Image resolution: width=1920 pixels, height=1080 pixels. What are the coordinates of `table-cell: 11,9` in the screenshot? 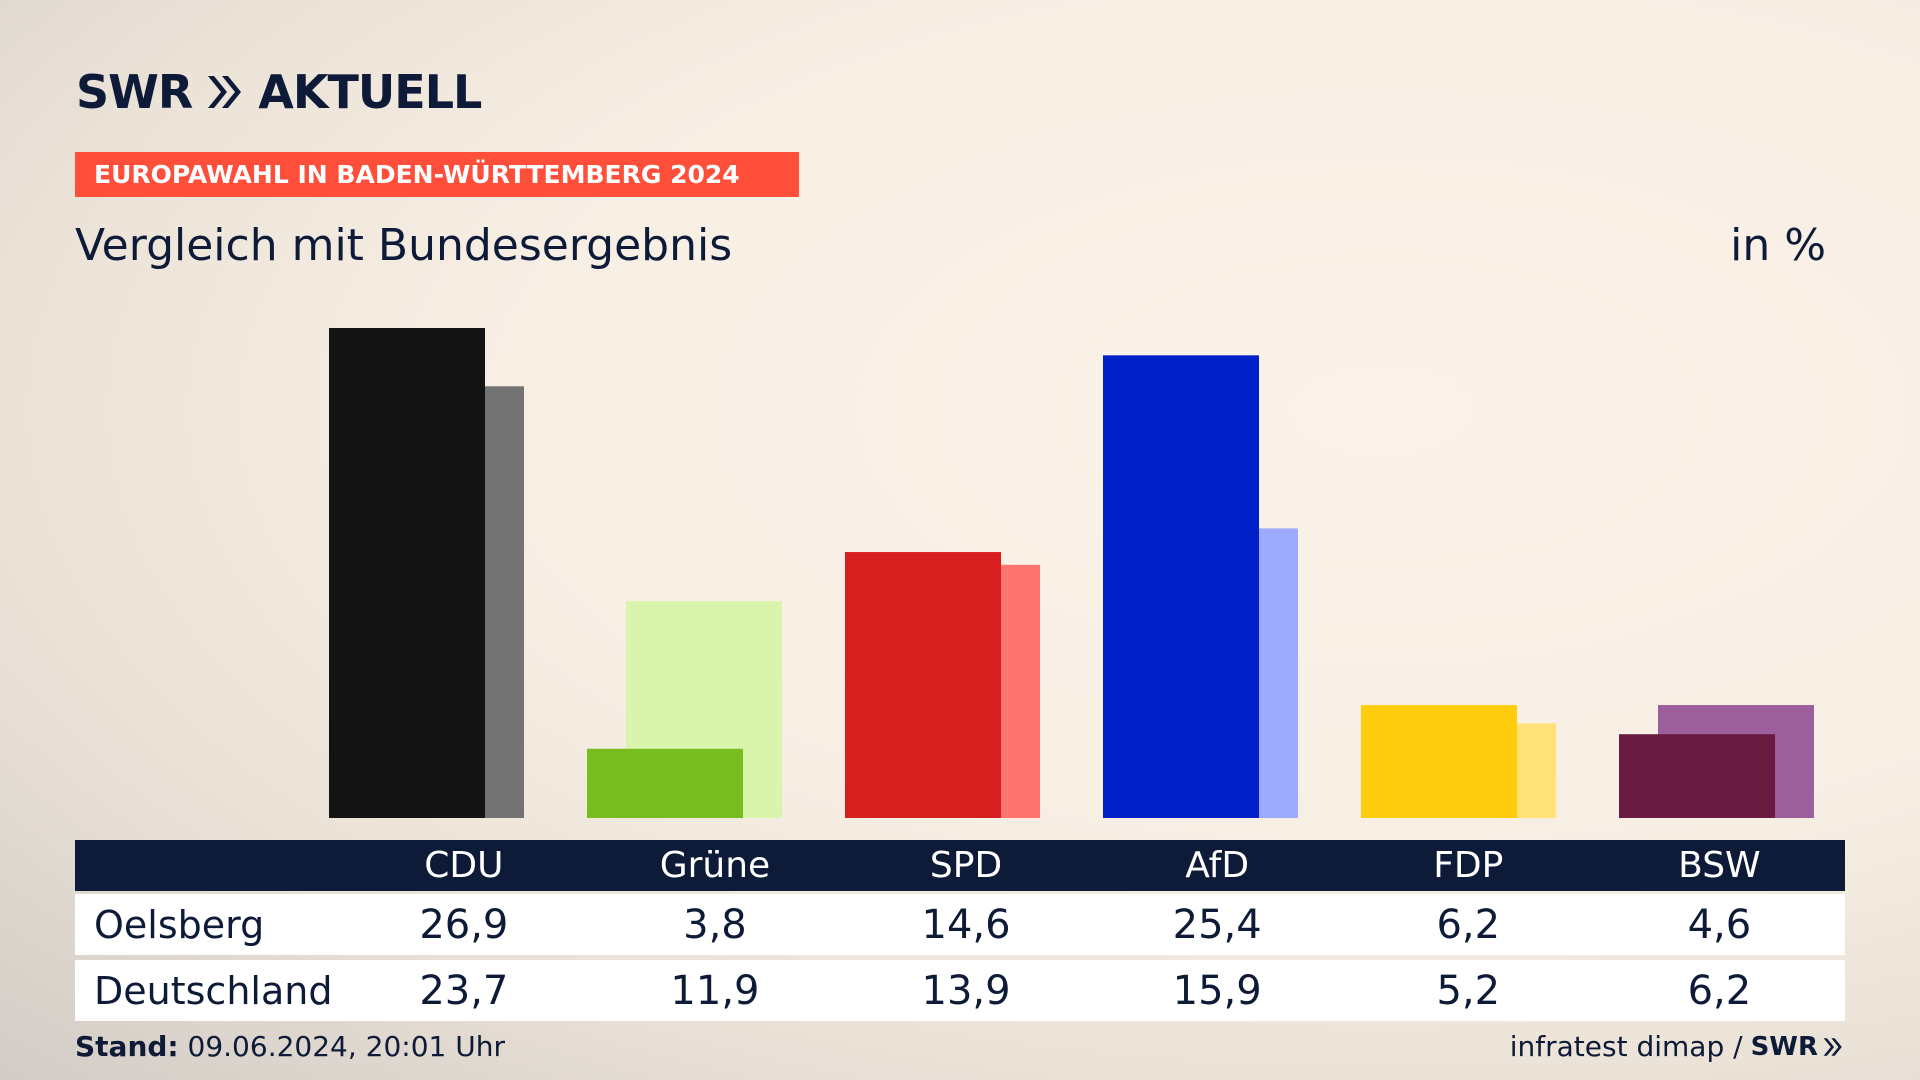 It's located at (715, 990).